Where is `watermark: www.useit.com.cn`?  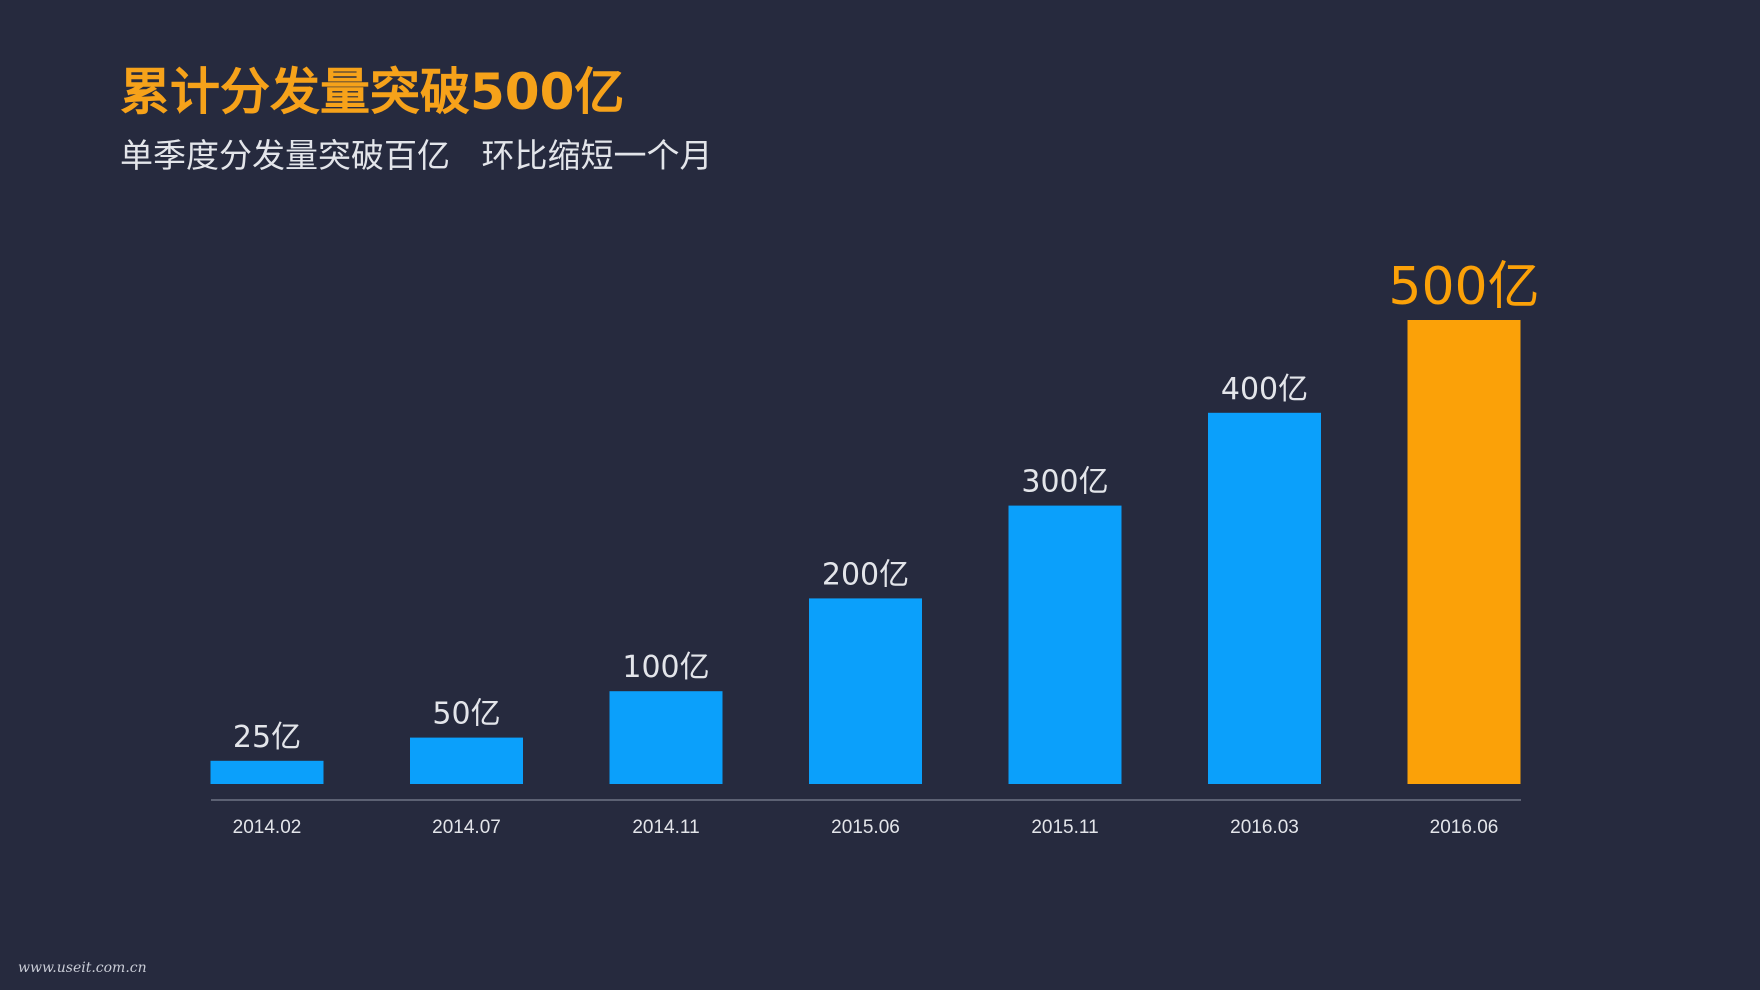 watermark: www.useit.com.cn is located at coordinates (82, 968).